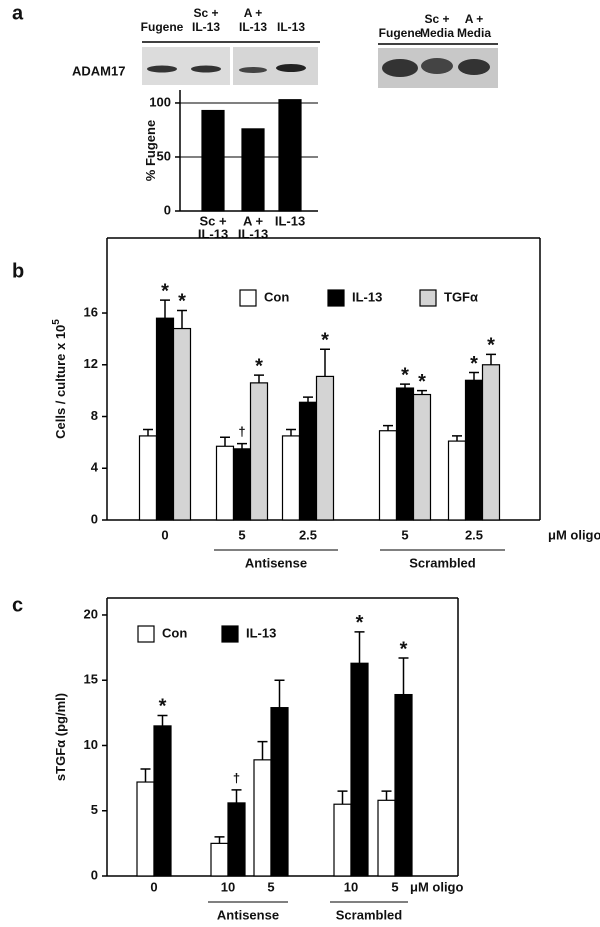 The width and height of the screenshot is (600, 927). I want to click on y-axis-label: % Fugene, so click(150, 150).